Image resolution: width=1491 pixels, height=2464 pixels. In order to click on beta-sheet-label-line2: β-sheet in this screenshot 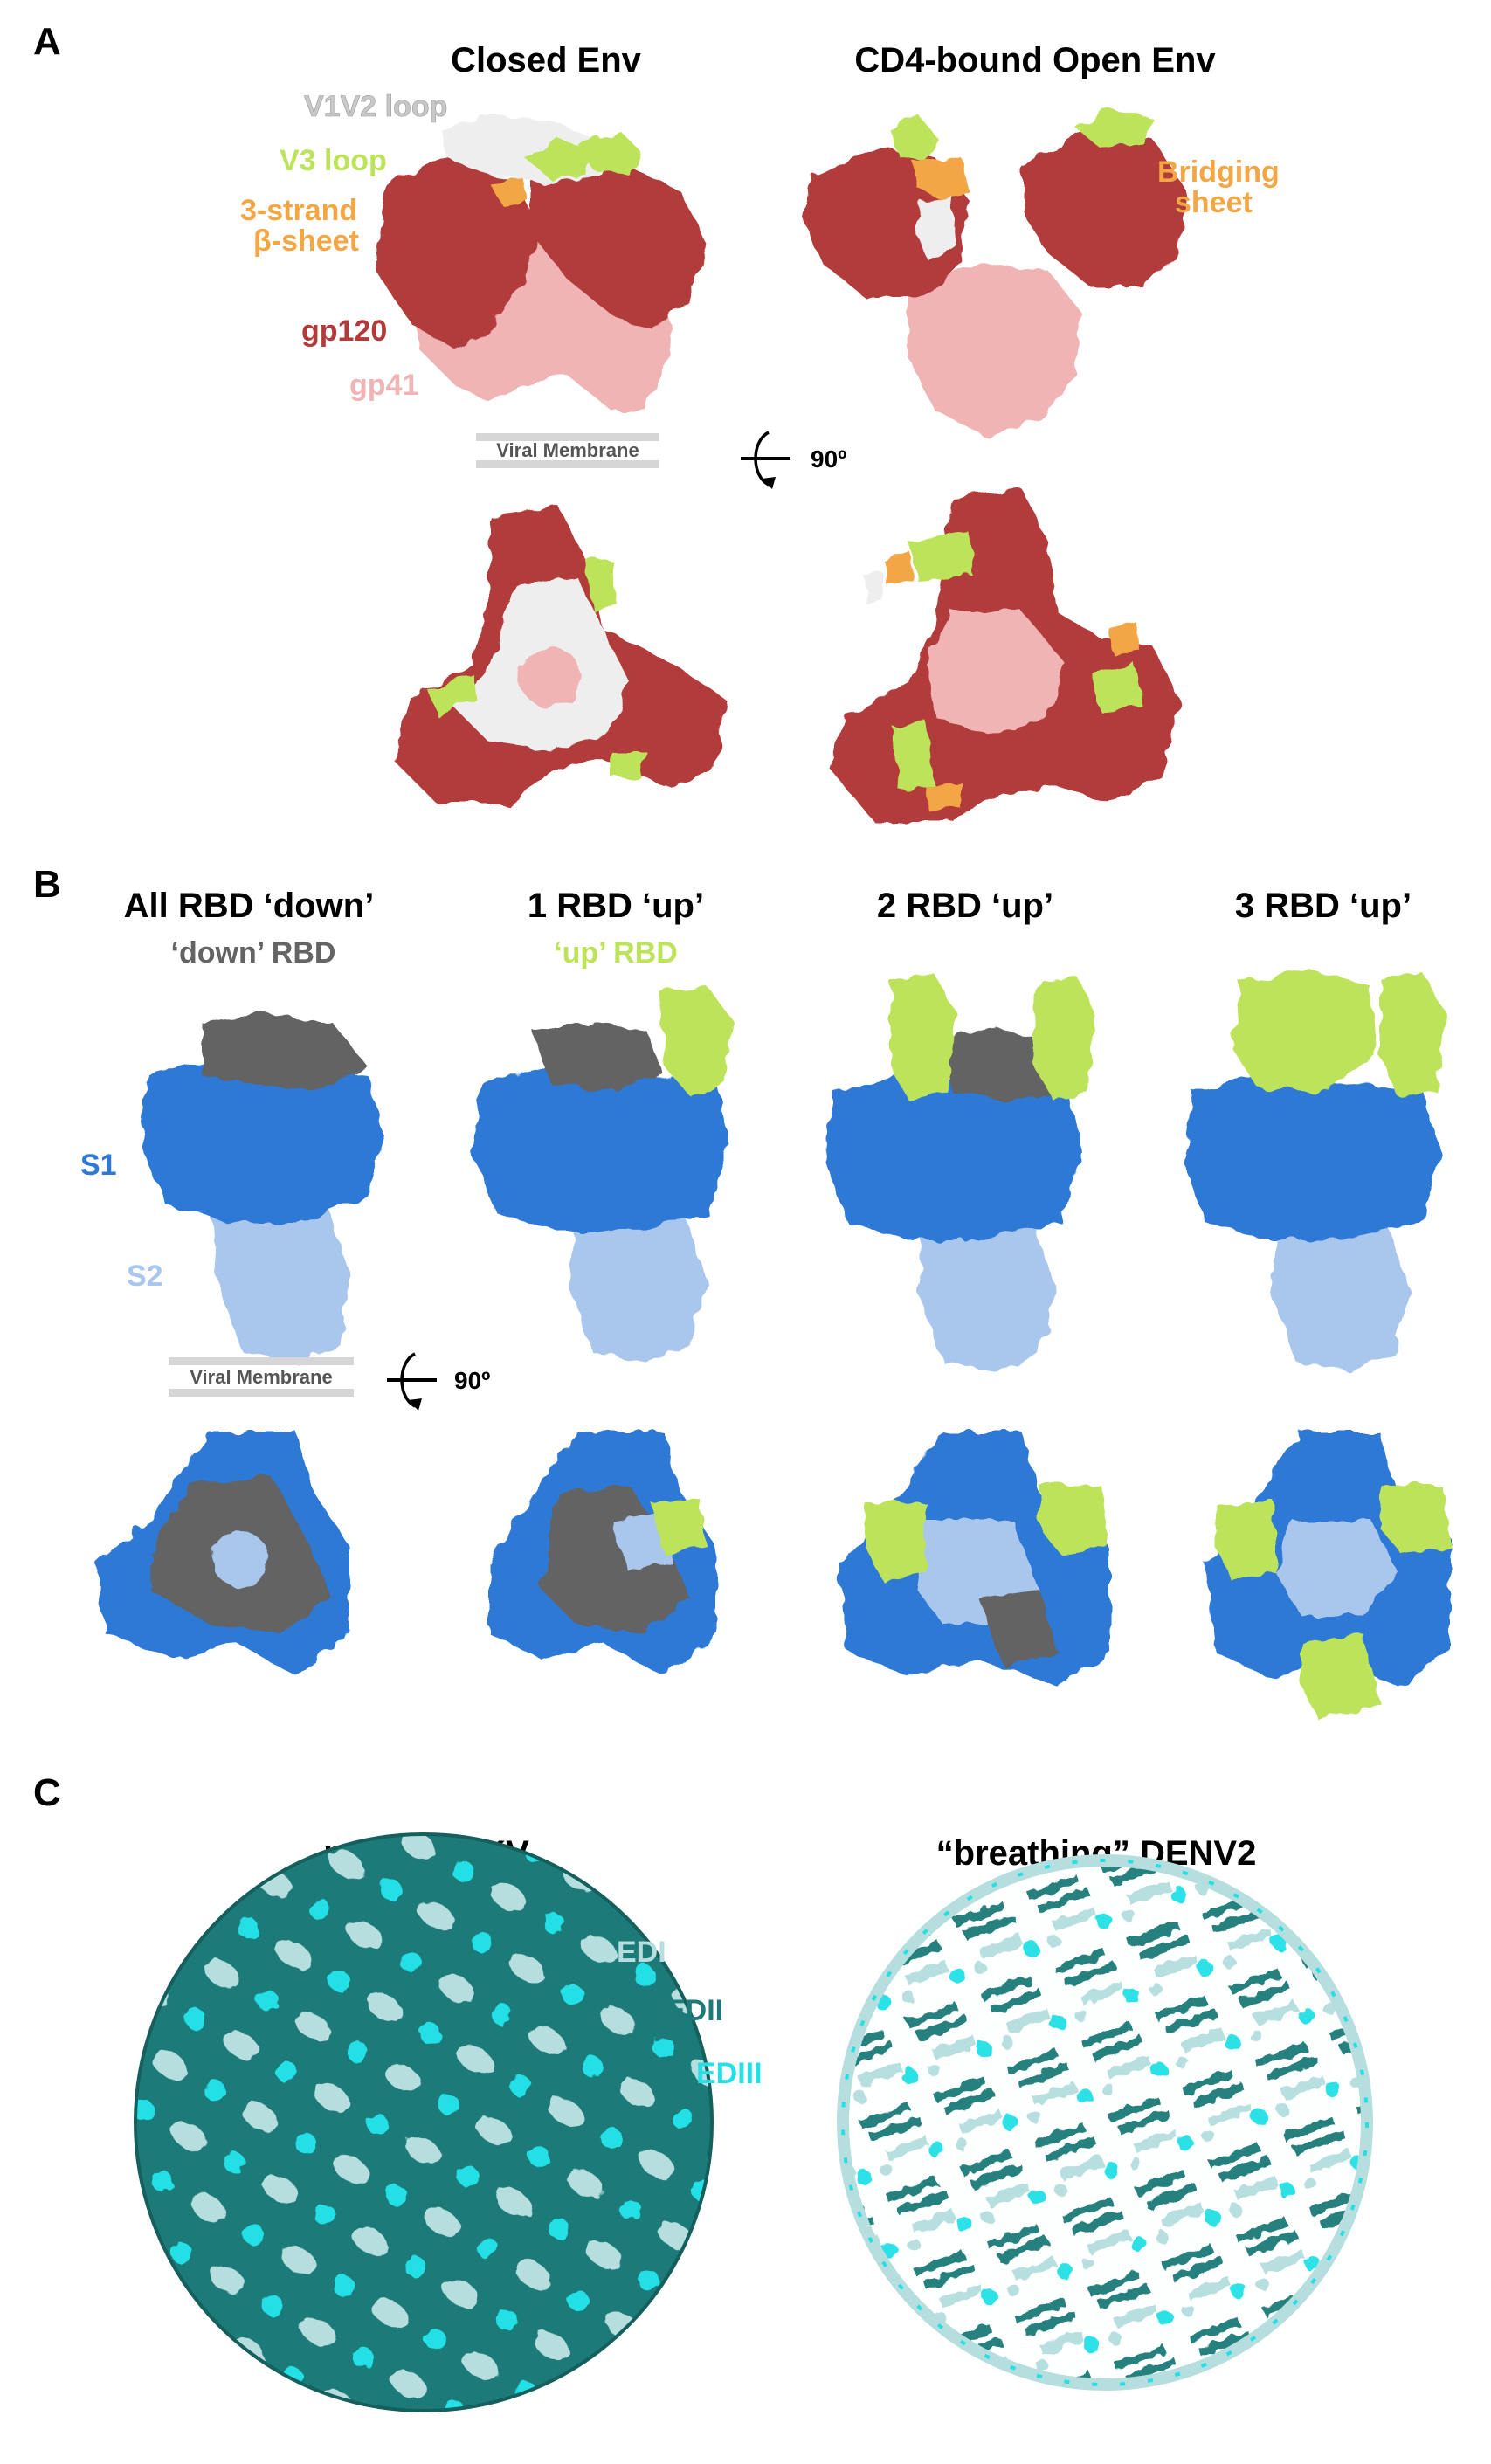, I will do `click(306, 241)`.